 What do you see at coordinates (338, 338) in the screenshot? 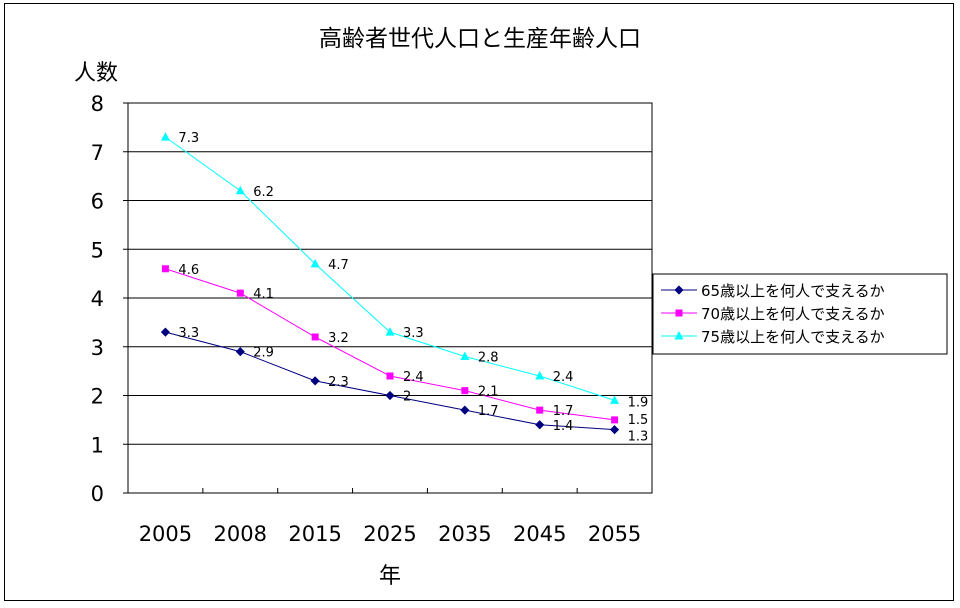
I see `data-label: 3.2` at bounding box center [338, 338].